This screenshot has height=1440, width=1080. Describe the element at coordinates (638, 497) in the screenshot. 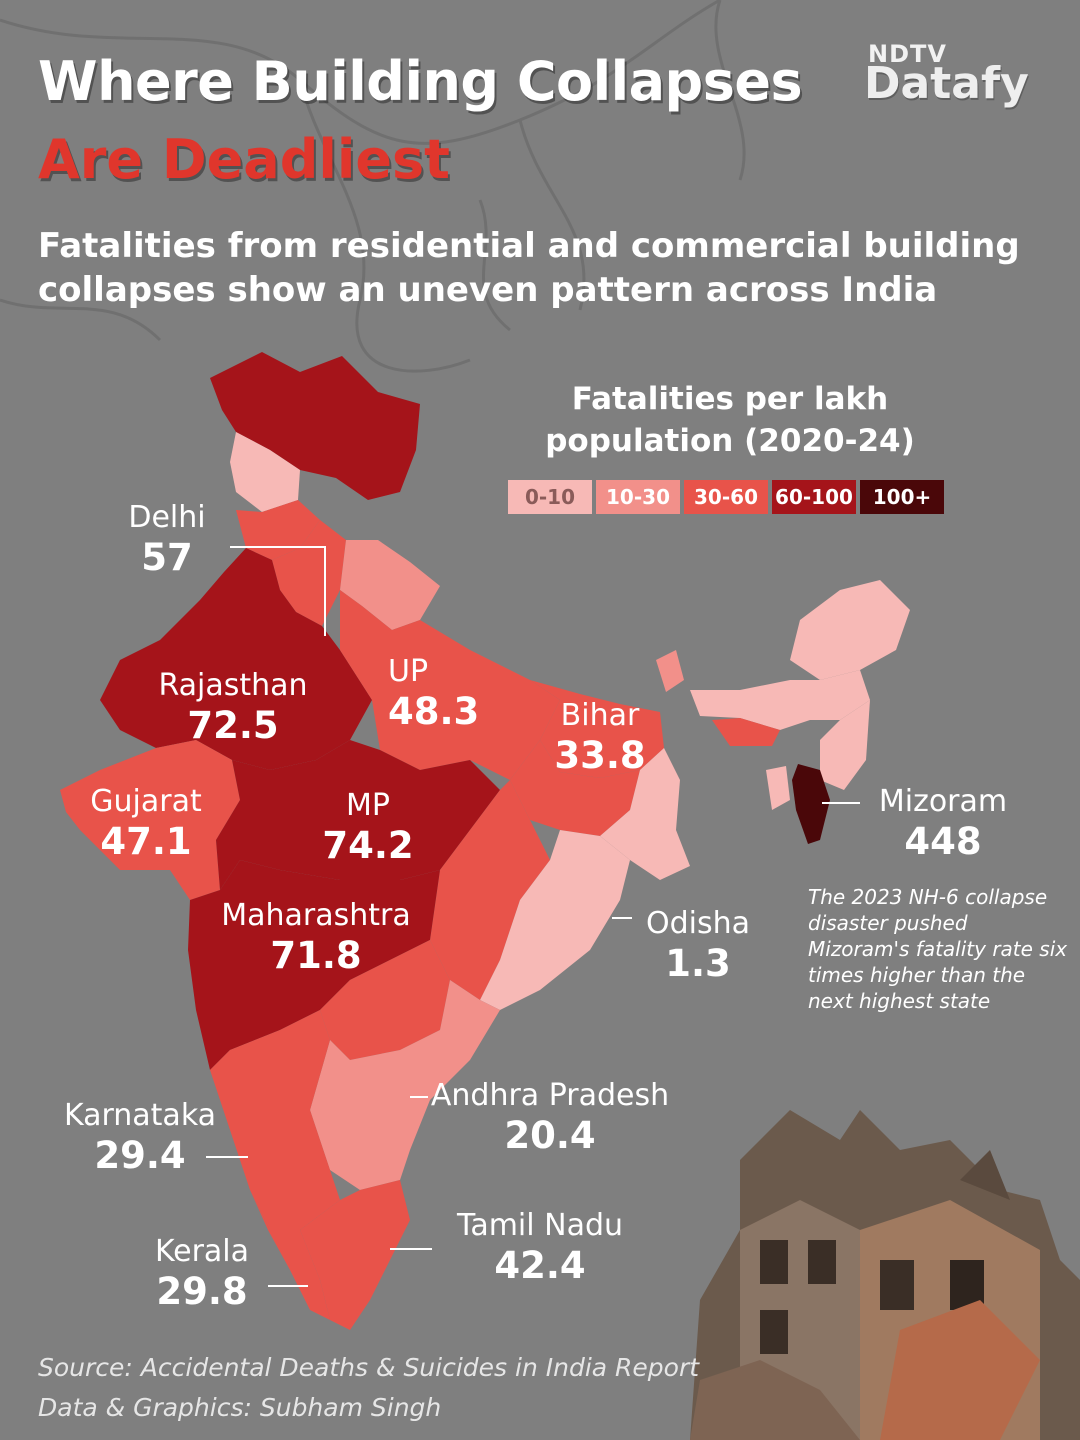

I see `legend-bin-10-30: 10-30` at that location.